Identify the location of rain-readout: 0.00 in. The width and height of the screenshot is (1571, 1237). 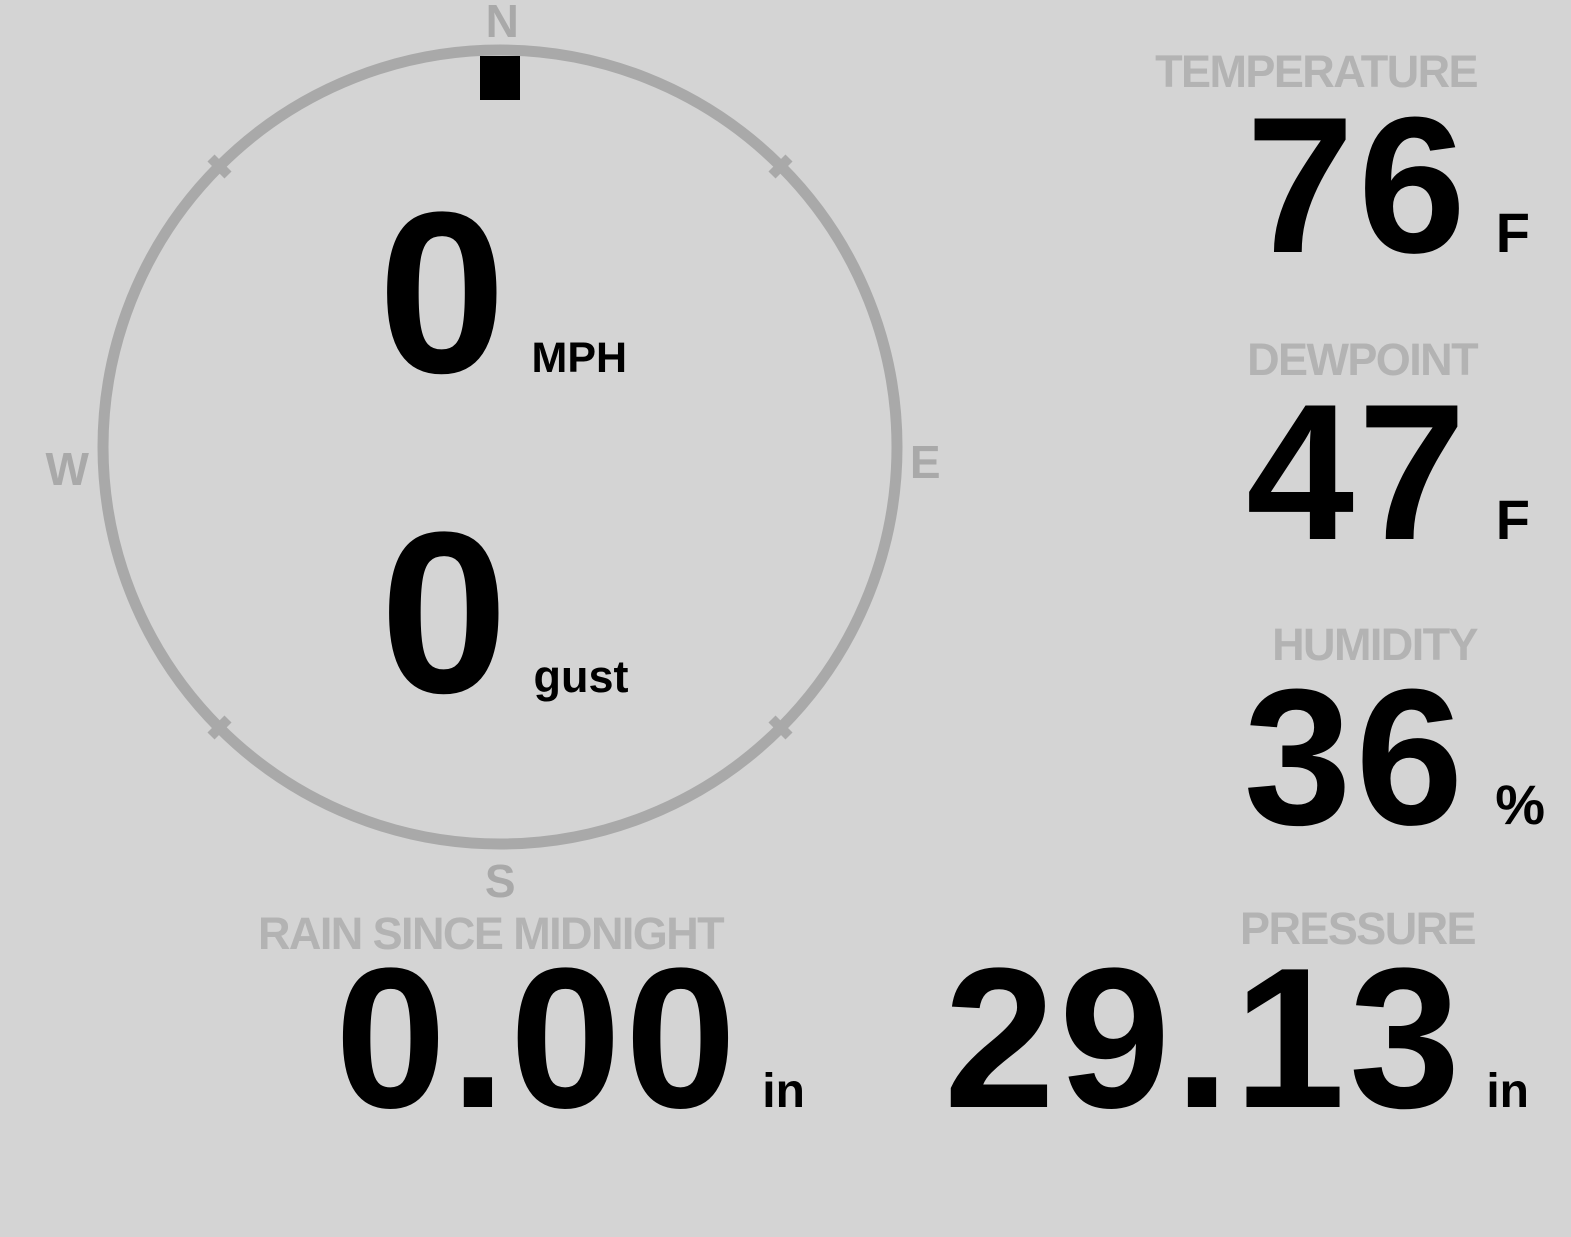
(570, 1039).